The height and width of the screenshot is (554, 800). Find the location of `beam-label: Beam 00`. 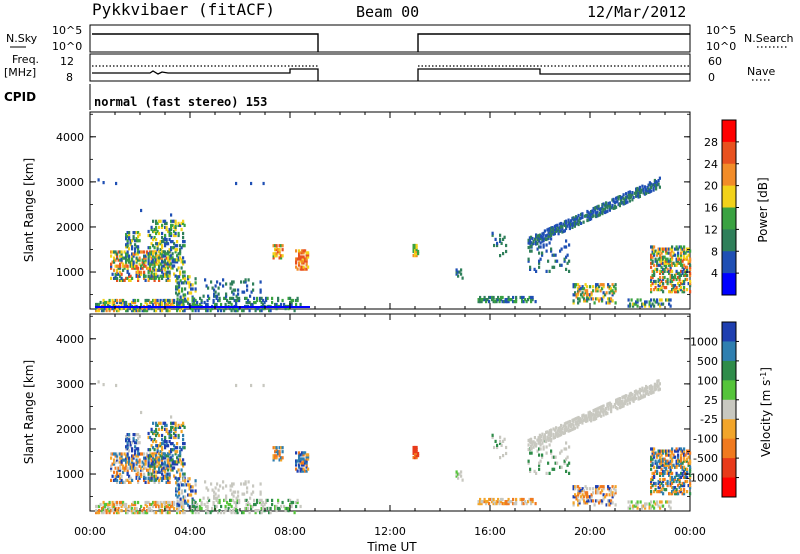

beam-label: Beam 00 is located at coordinates (387, 12).